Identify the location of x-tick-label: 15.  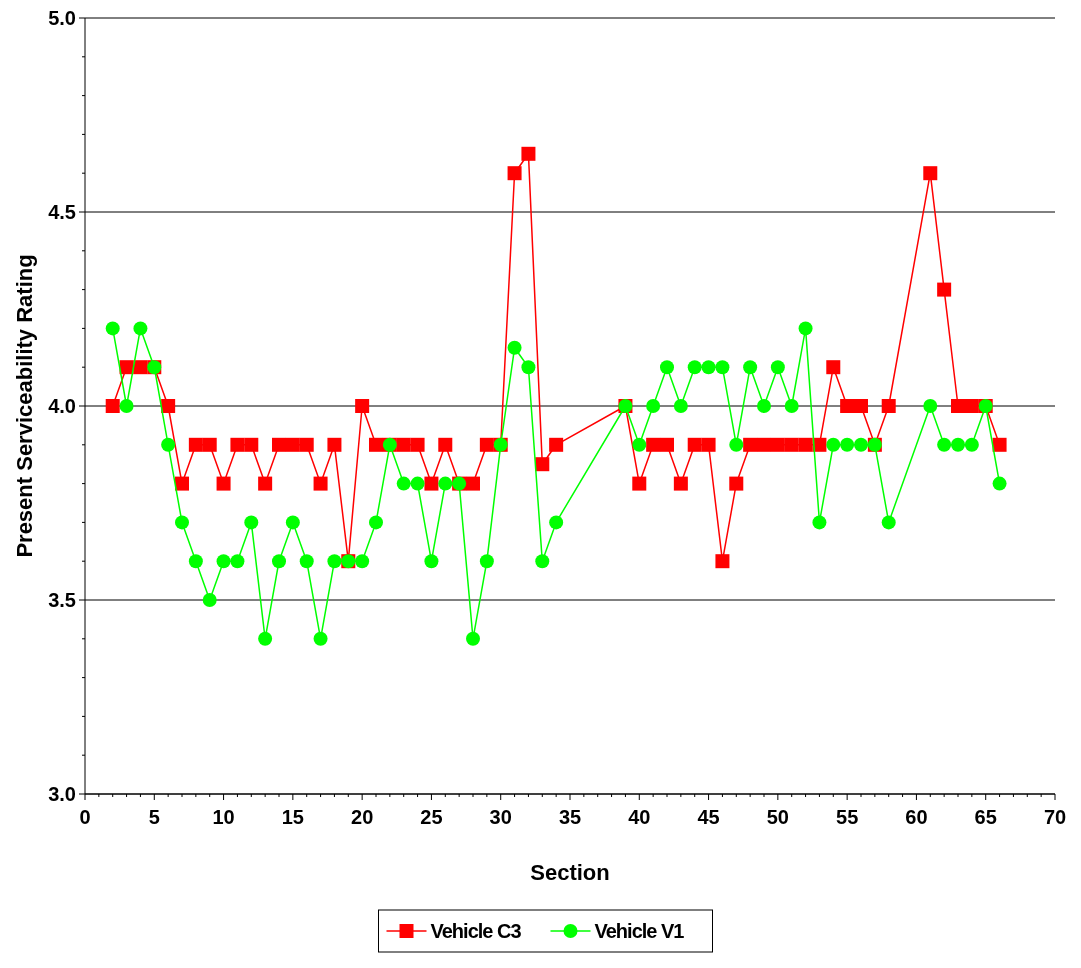
(292, 817).